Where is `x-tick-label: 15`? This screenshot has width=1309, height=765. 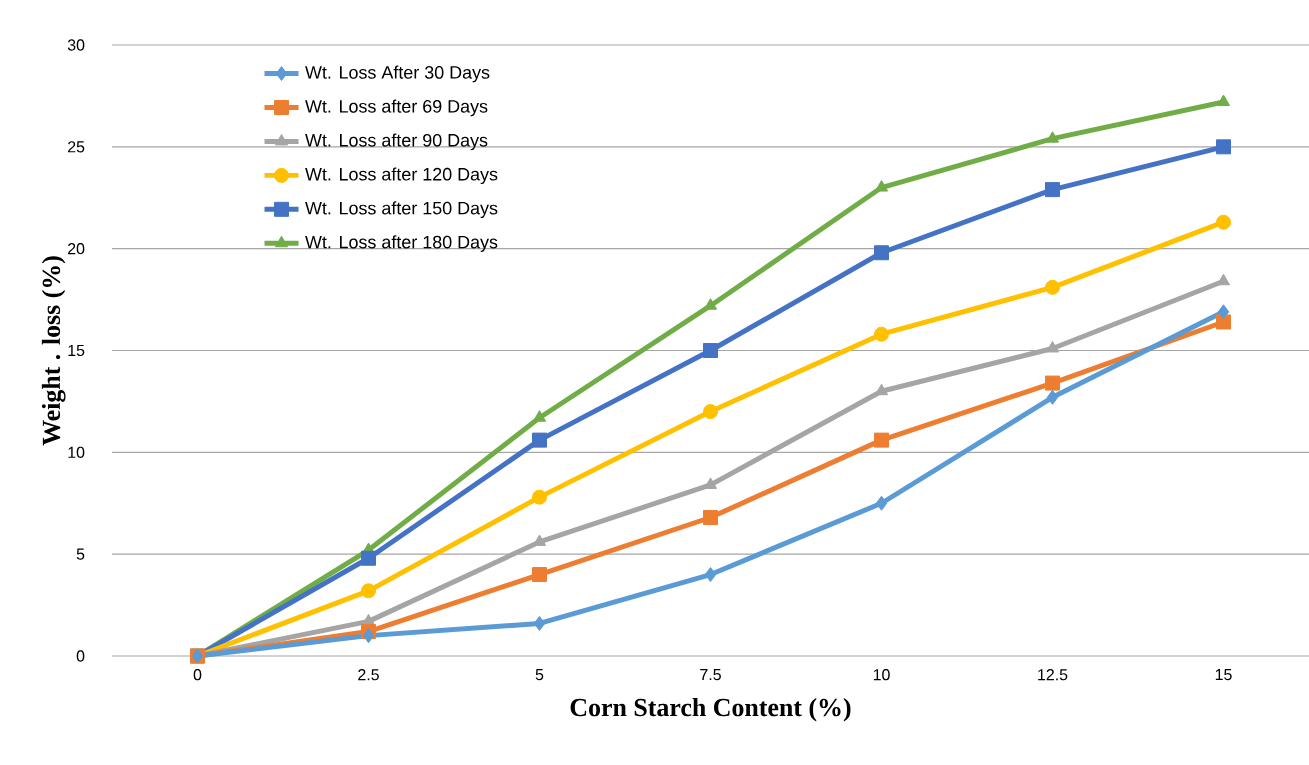
x-tick-label: 15 is located at coordinates (1223, 675).